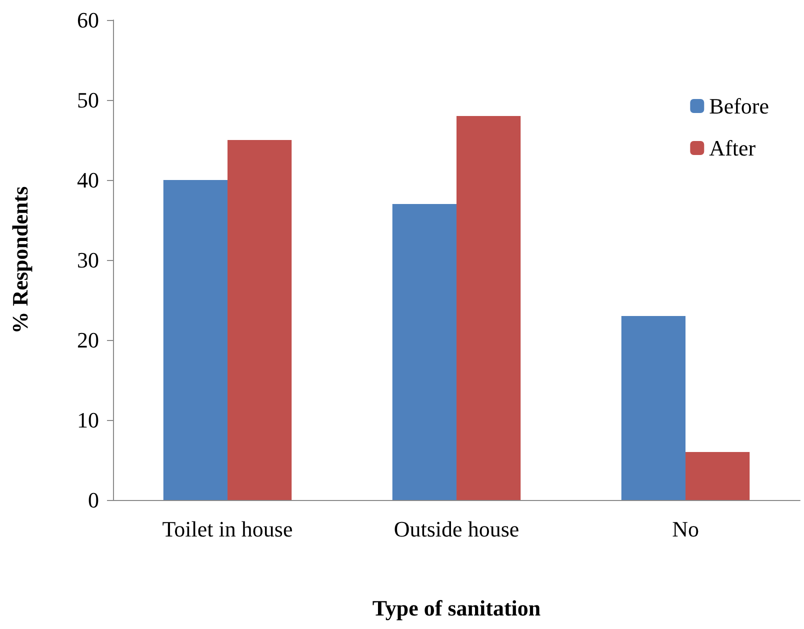 This screenshot has width=804, height=629. What do you see at coordinates (88, 180) in the screenshot?
I see `y-tick-label: 40` at bounding box center [88, 180].